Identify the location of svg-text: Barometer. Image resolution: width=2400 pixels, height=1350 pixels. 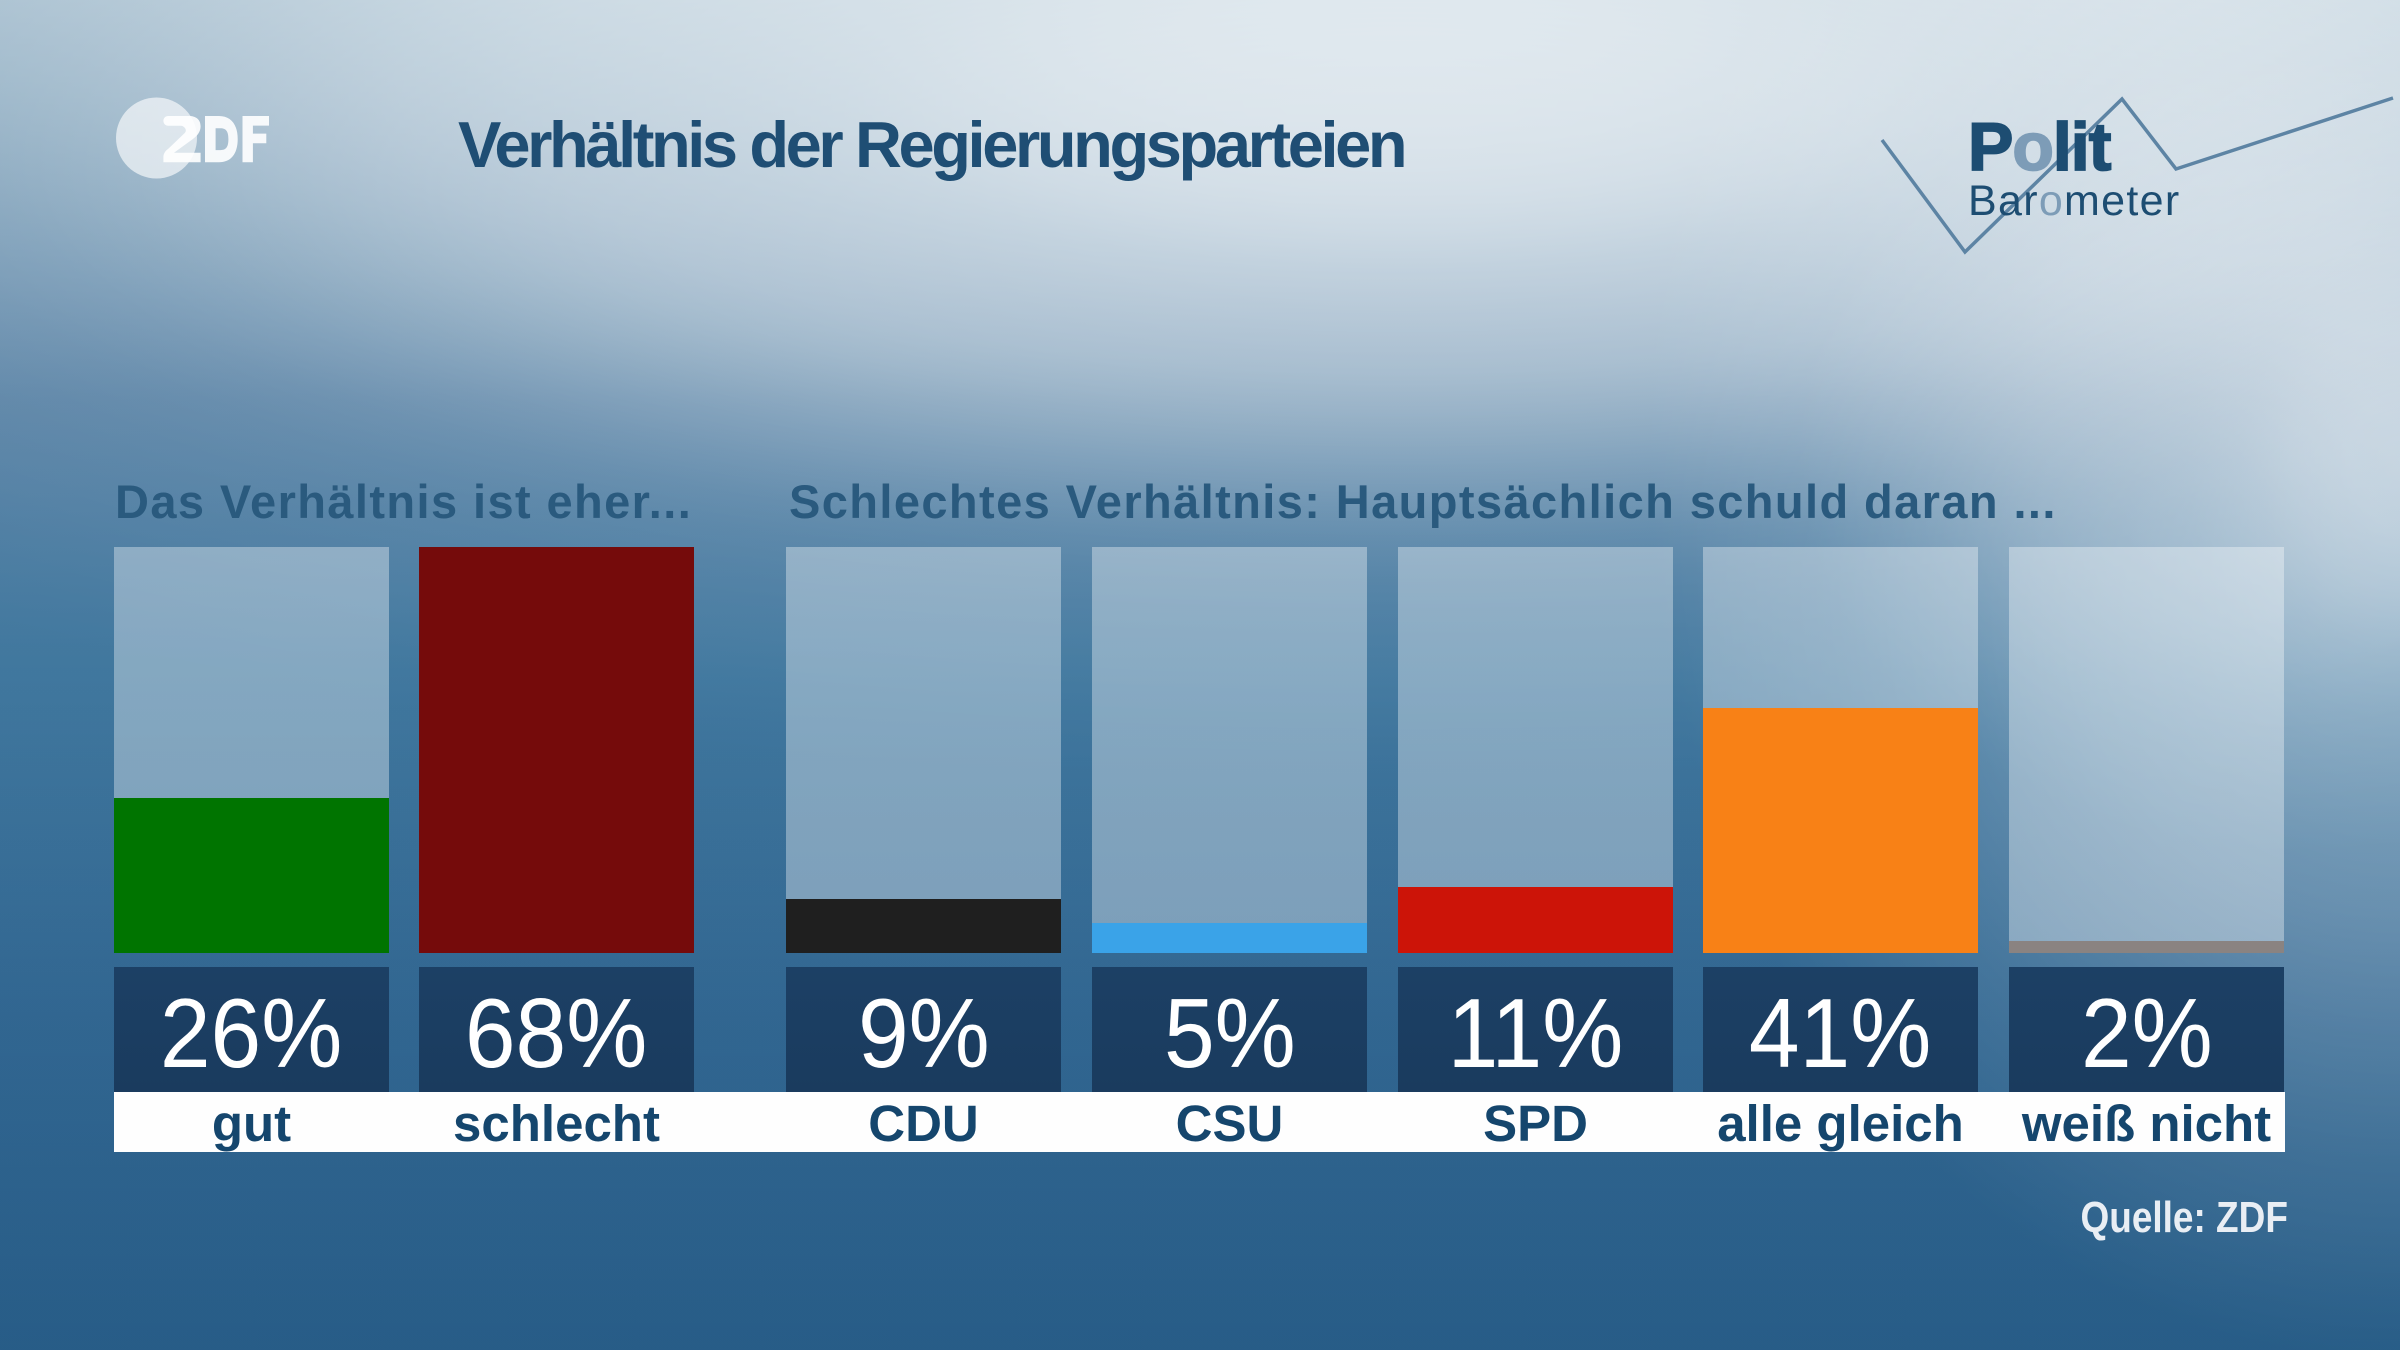
(2074, 201).